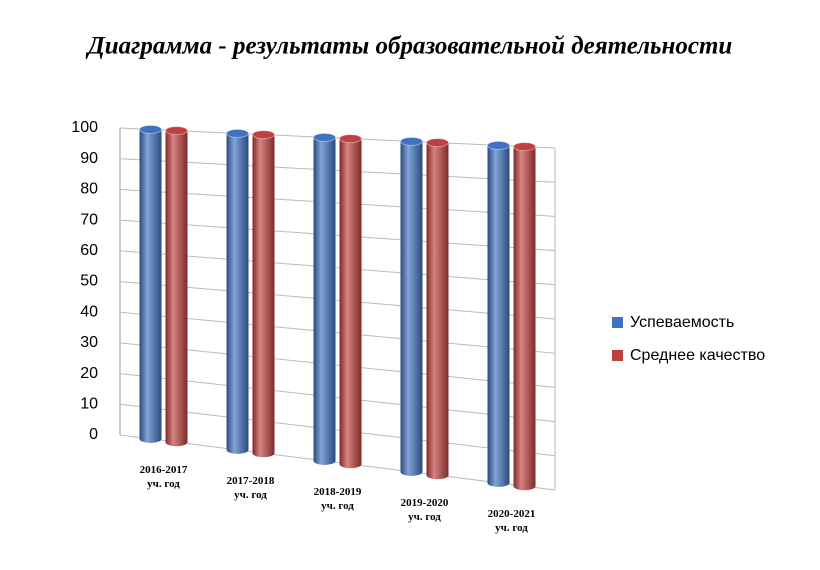 This screenshot has height=570, width=820. What do you see at coordinates (93, 434) in the screenshot?
I see `y-tick-label: 0` at bounding box center [93, 434].